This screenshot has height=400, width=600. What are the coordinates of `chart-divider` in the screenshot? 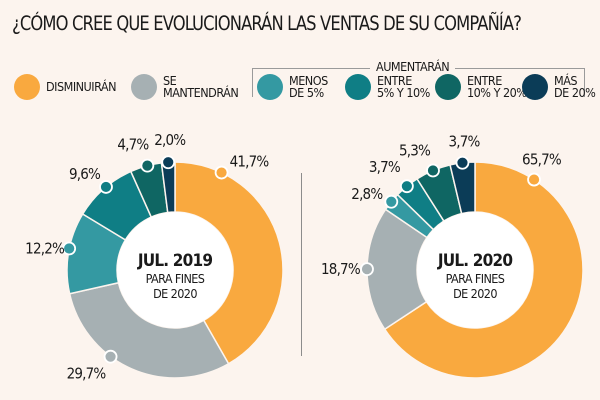 It's located at (301, 264).